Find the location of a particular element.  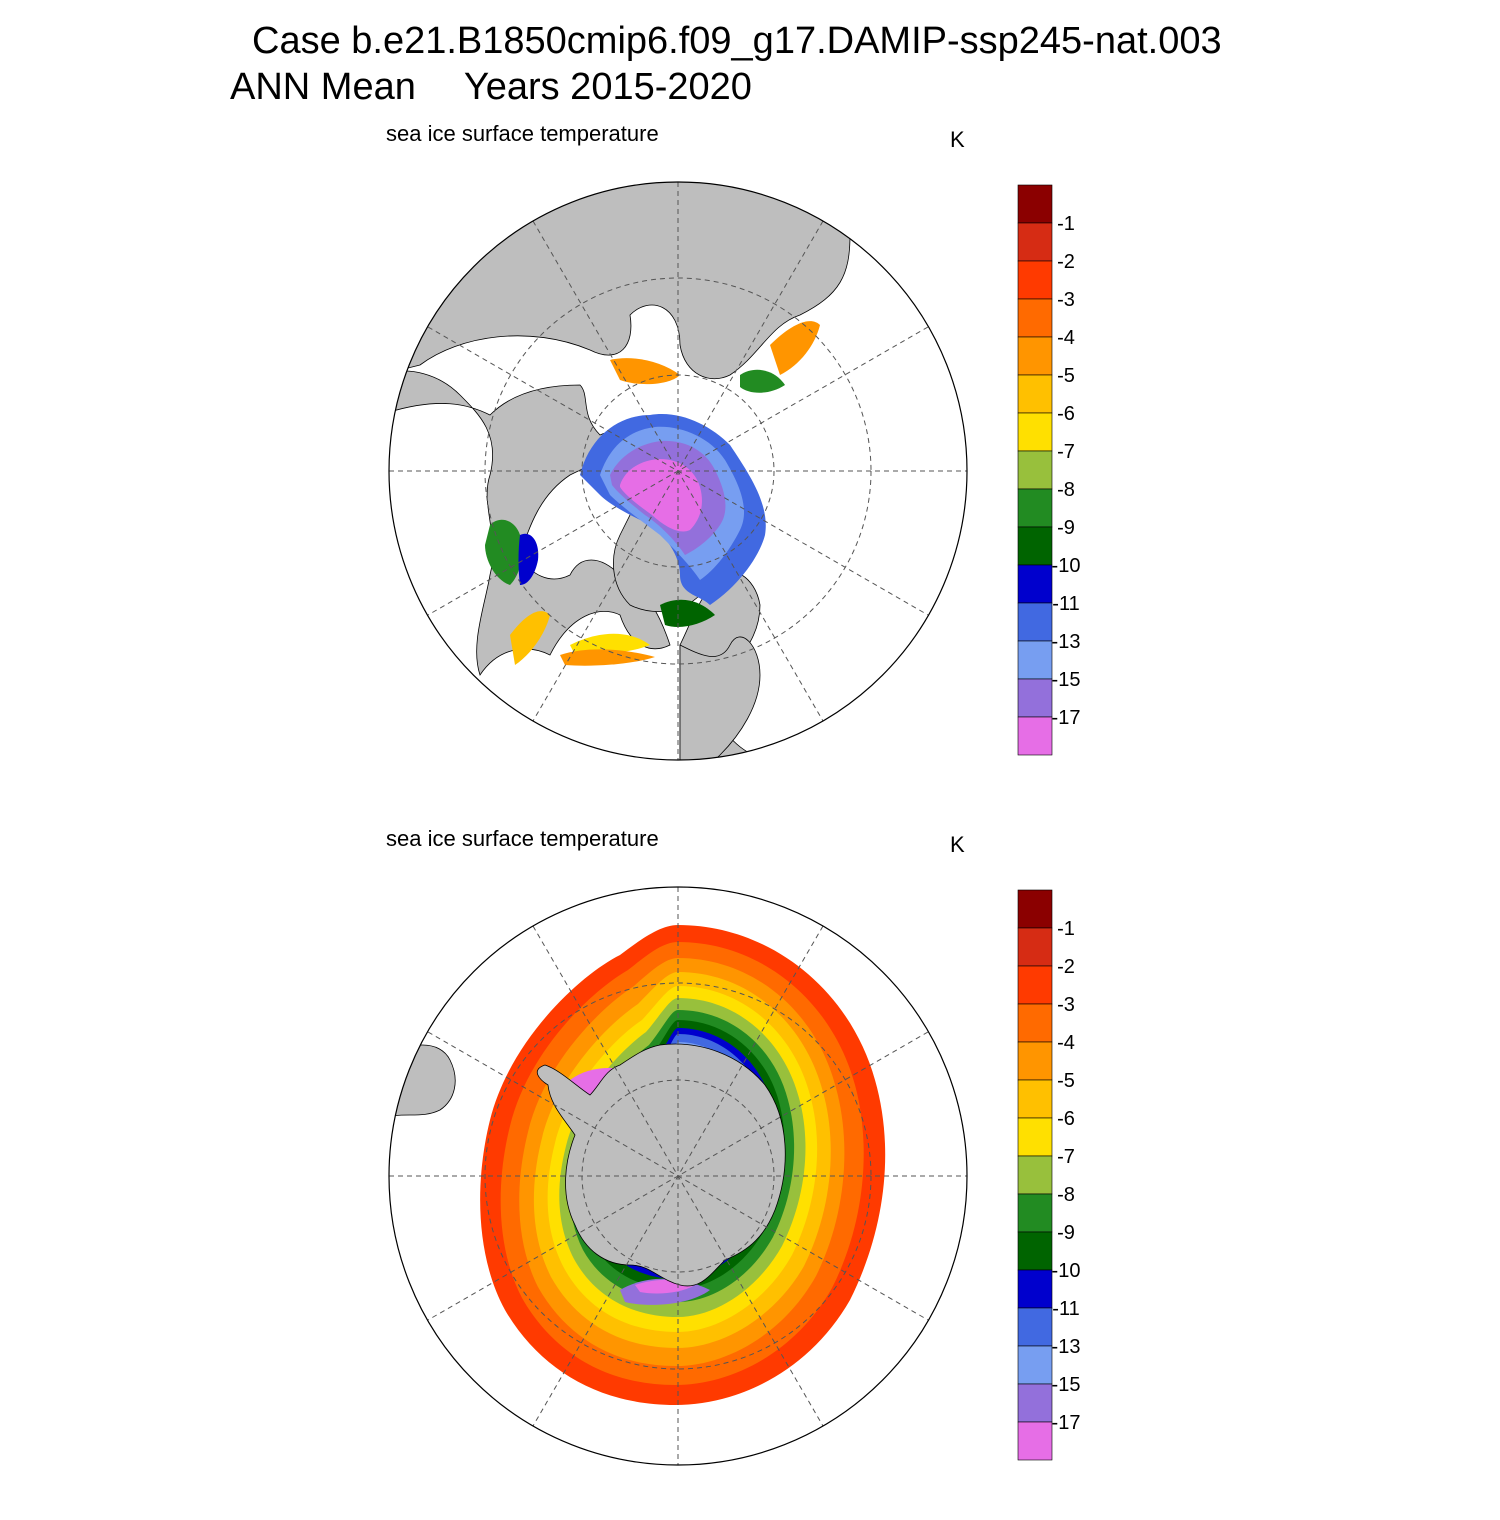

fram-ice-band is located at coordinates (687, 613).